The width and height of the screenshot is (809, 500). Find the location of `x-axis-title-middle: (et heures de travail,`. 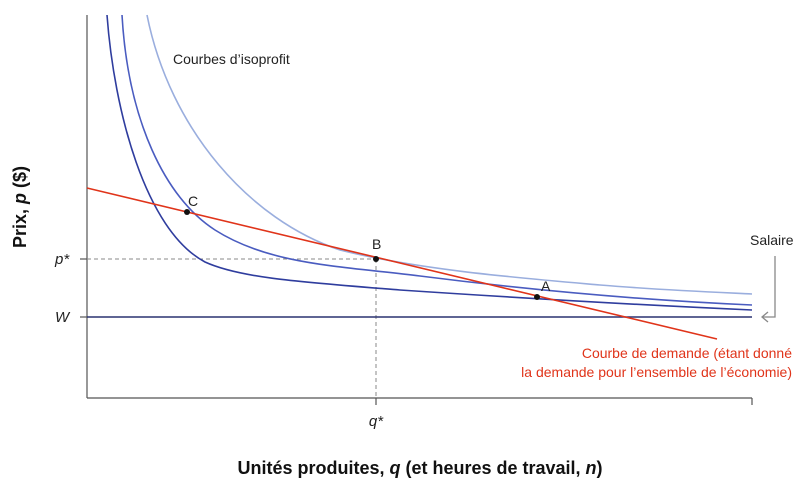

x-axis-title-middle: (et heures de travail, is located at coordinates (492, 468).